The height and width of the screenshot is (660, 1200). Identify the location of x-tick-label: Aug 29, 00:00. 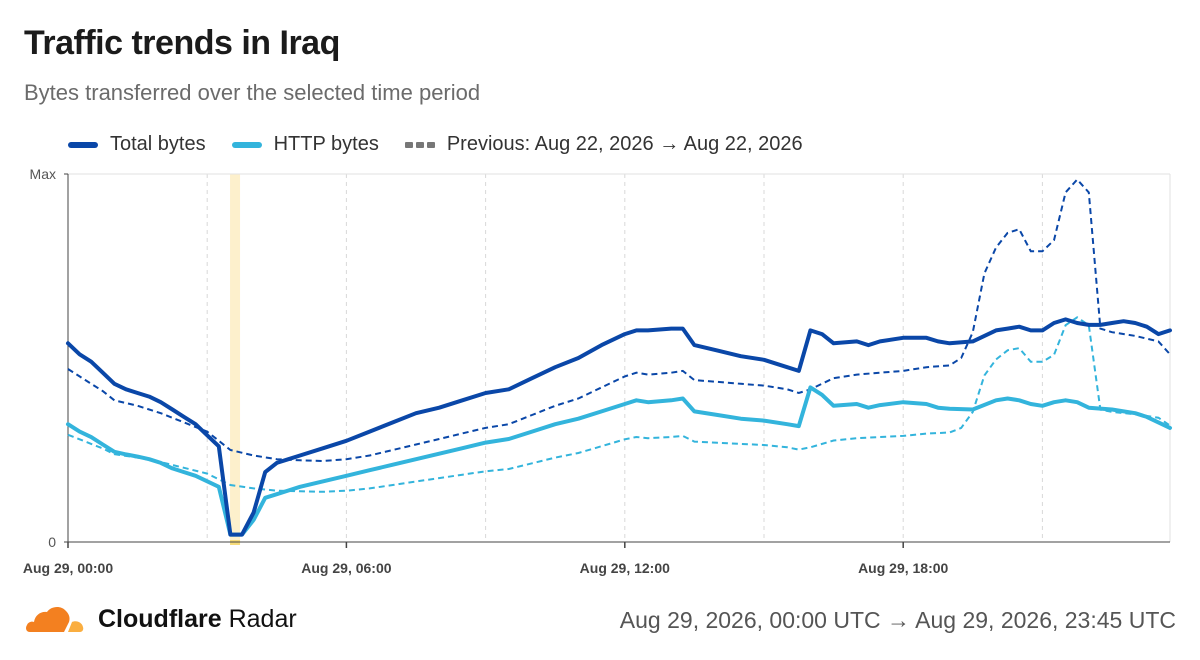
(68, 568).